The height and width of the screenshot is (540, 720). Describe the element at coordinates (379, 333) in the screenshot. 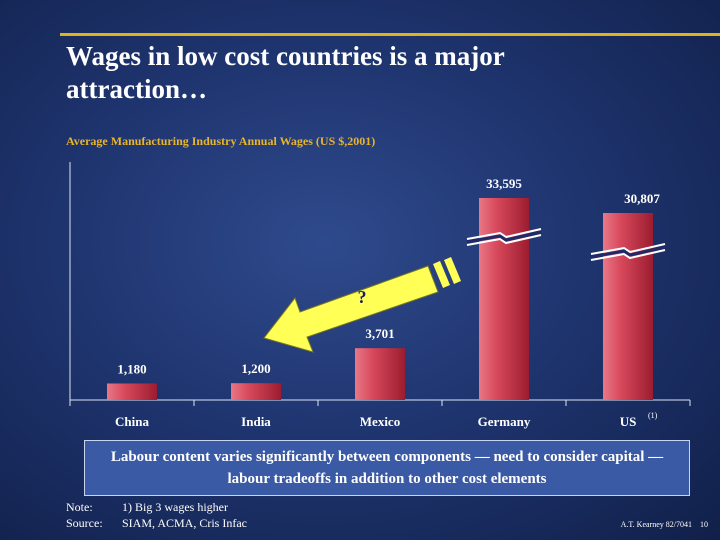

I see `value-label: 3,701` at that location.